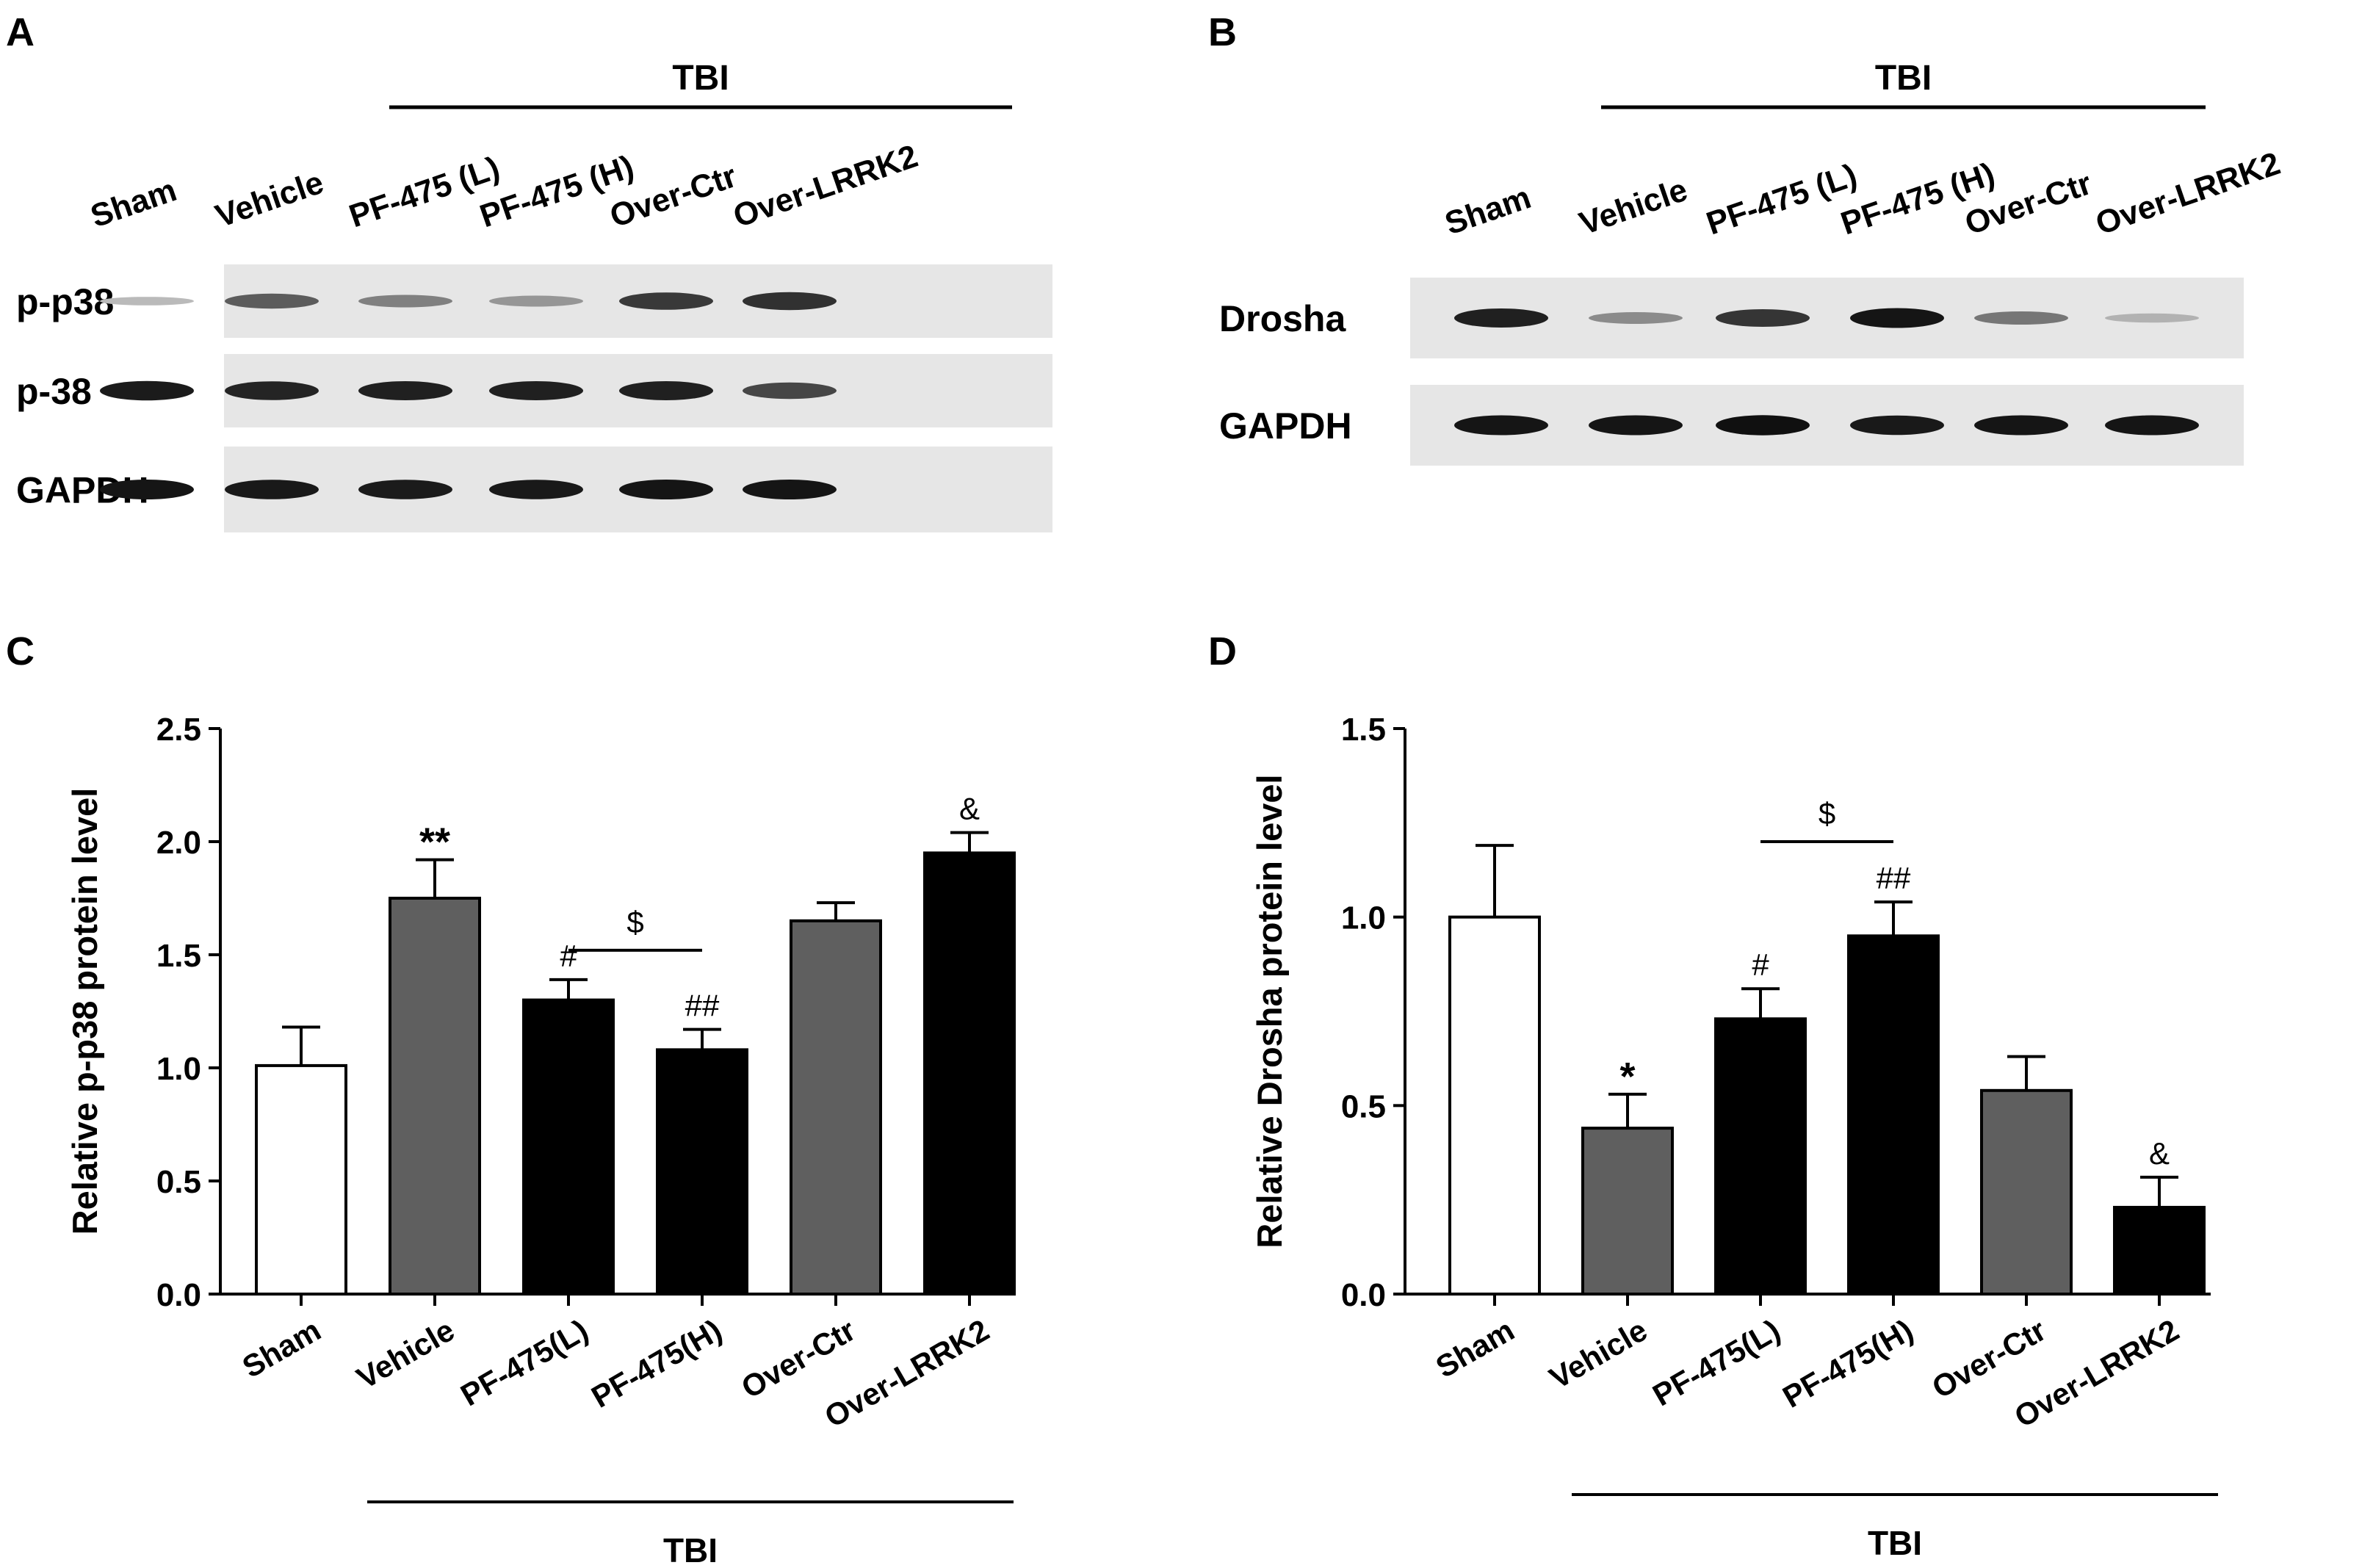 This screenshot has width=2362, height=1568. Describe the element at coordinates (1282, 318) in the screenshot. I see `row-label: Drosha` at that location.